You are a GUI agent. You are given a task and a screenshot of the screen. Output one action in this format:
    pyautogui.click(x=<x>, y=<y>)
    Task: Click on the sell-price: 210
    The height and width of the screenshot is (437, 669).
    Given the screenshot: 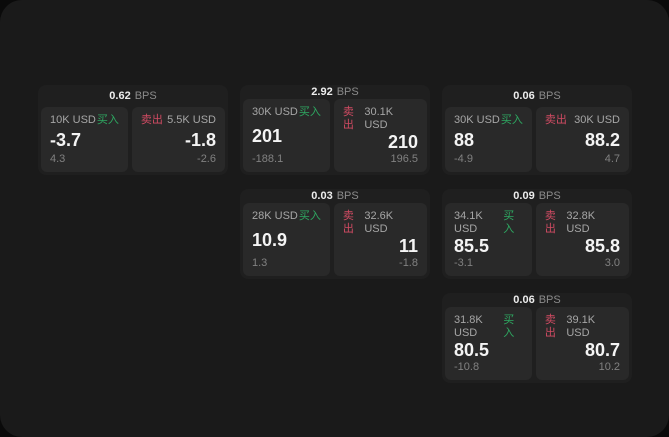 What is the action you would take?
    pyautogui.click(x=402, y=142)
    